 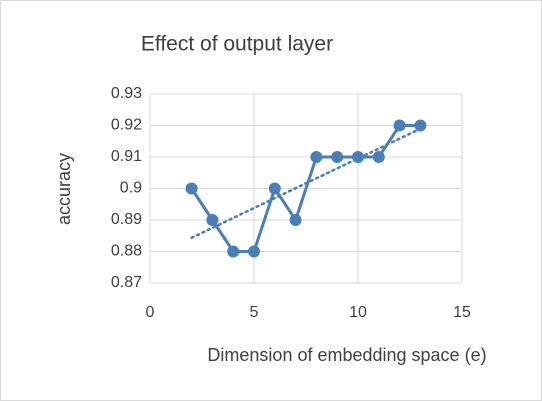 I want to click on series-line, so click(x=305, y=188).